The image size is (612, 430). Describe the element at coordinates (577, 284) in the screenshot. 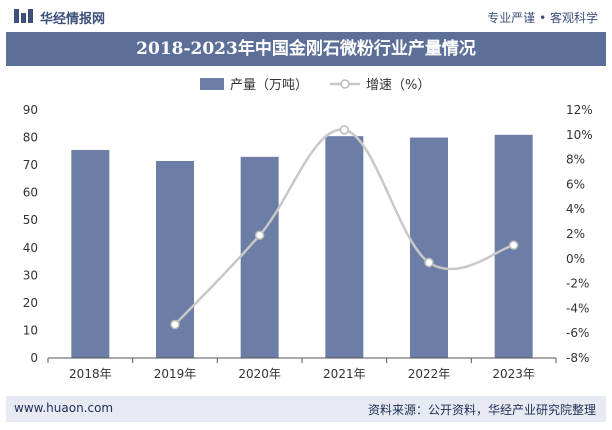

I see `right-tick-label: -2%` at that location.